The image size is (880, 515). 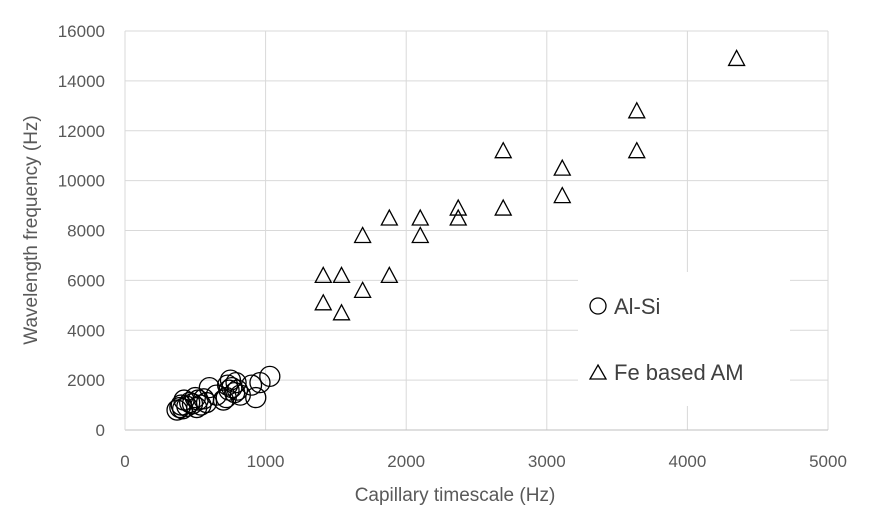 What do you see at coordinates (679, 372) in the screenshot?
I see `legend-label-fe-based-am: Fe based AM` at bounding box center [679, 372].